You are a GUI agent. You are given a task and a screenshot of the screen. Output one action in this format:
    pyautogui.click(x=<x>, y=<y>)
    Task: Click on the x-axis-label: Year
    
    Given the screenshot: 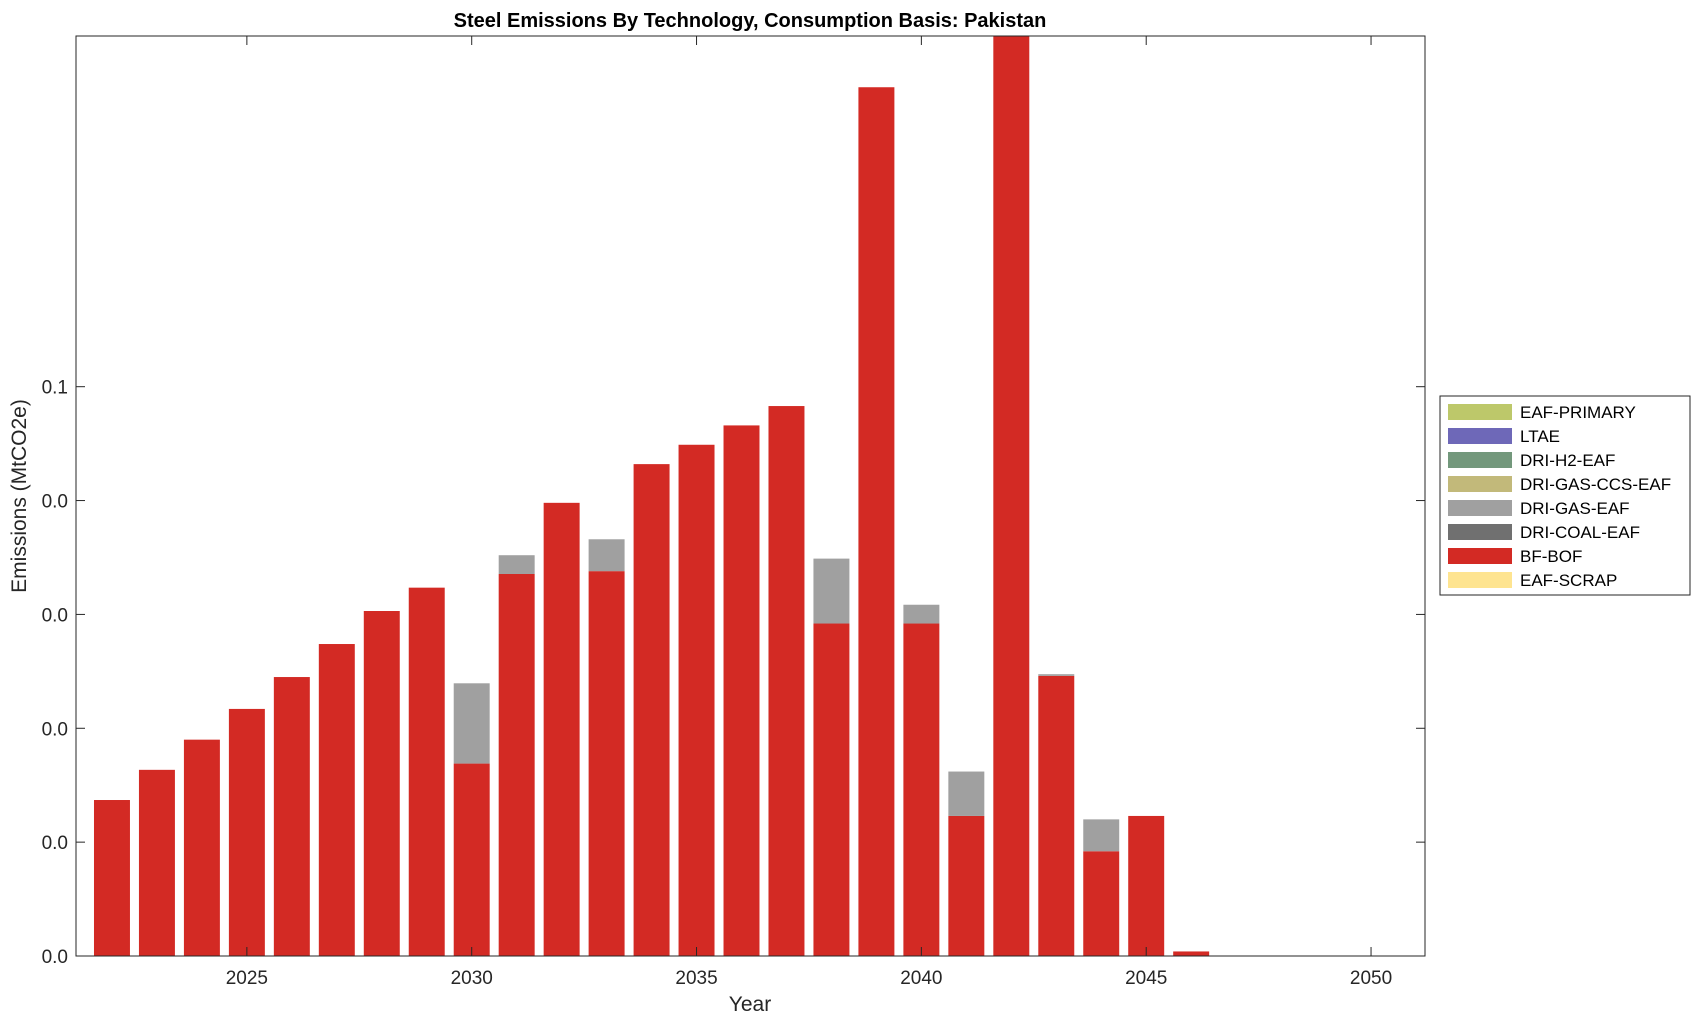 What is the action you would take?
    pyautogui.click(x=750, y=1004)
    